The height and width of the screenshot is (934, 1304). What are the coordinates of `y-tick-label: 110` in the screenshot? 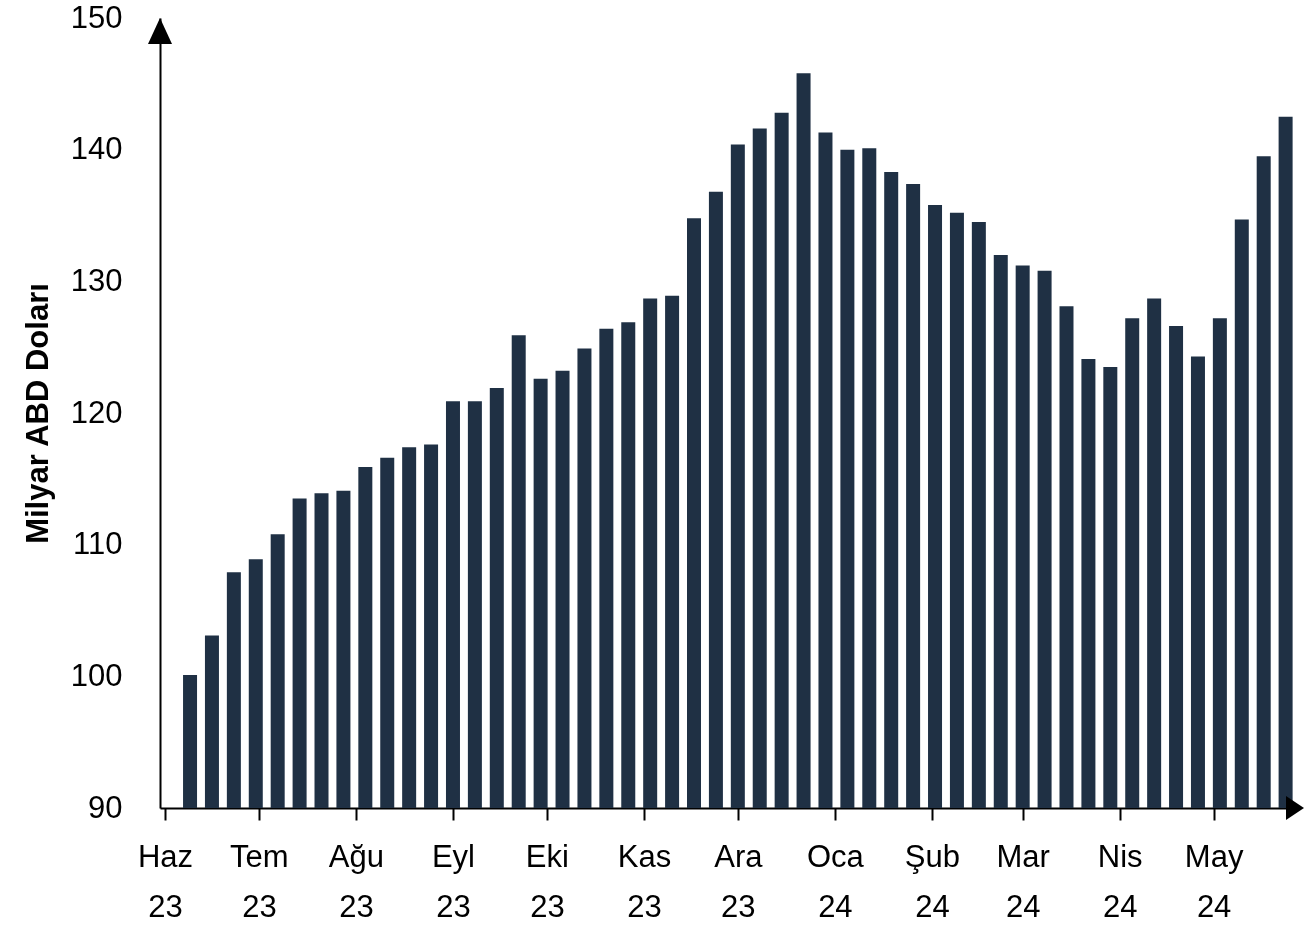 It's located at (98, 544).